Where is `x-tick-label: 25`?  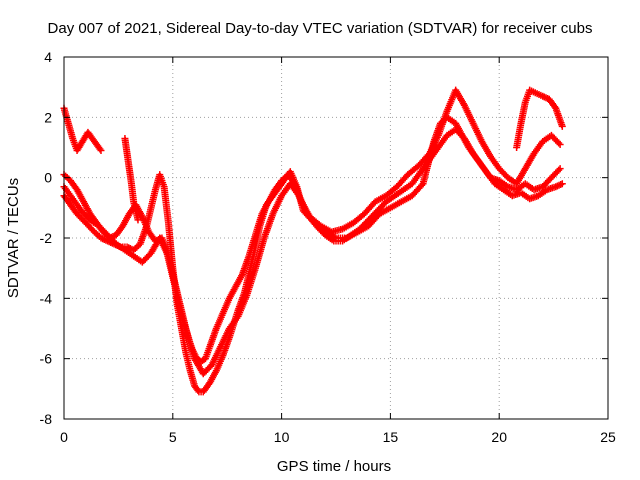
x-tick-label: 25 is located at coordinates (608, 437).